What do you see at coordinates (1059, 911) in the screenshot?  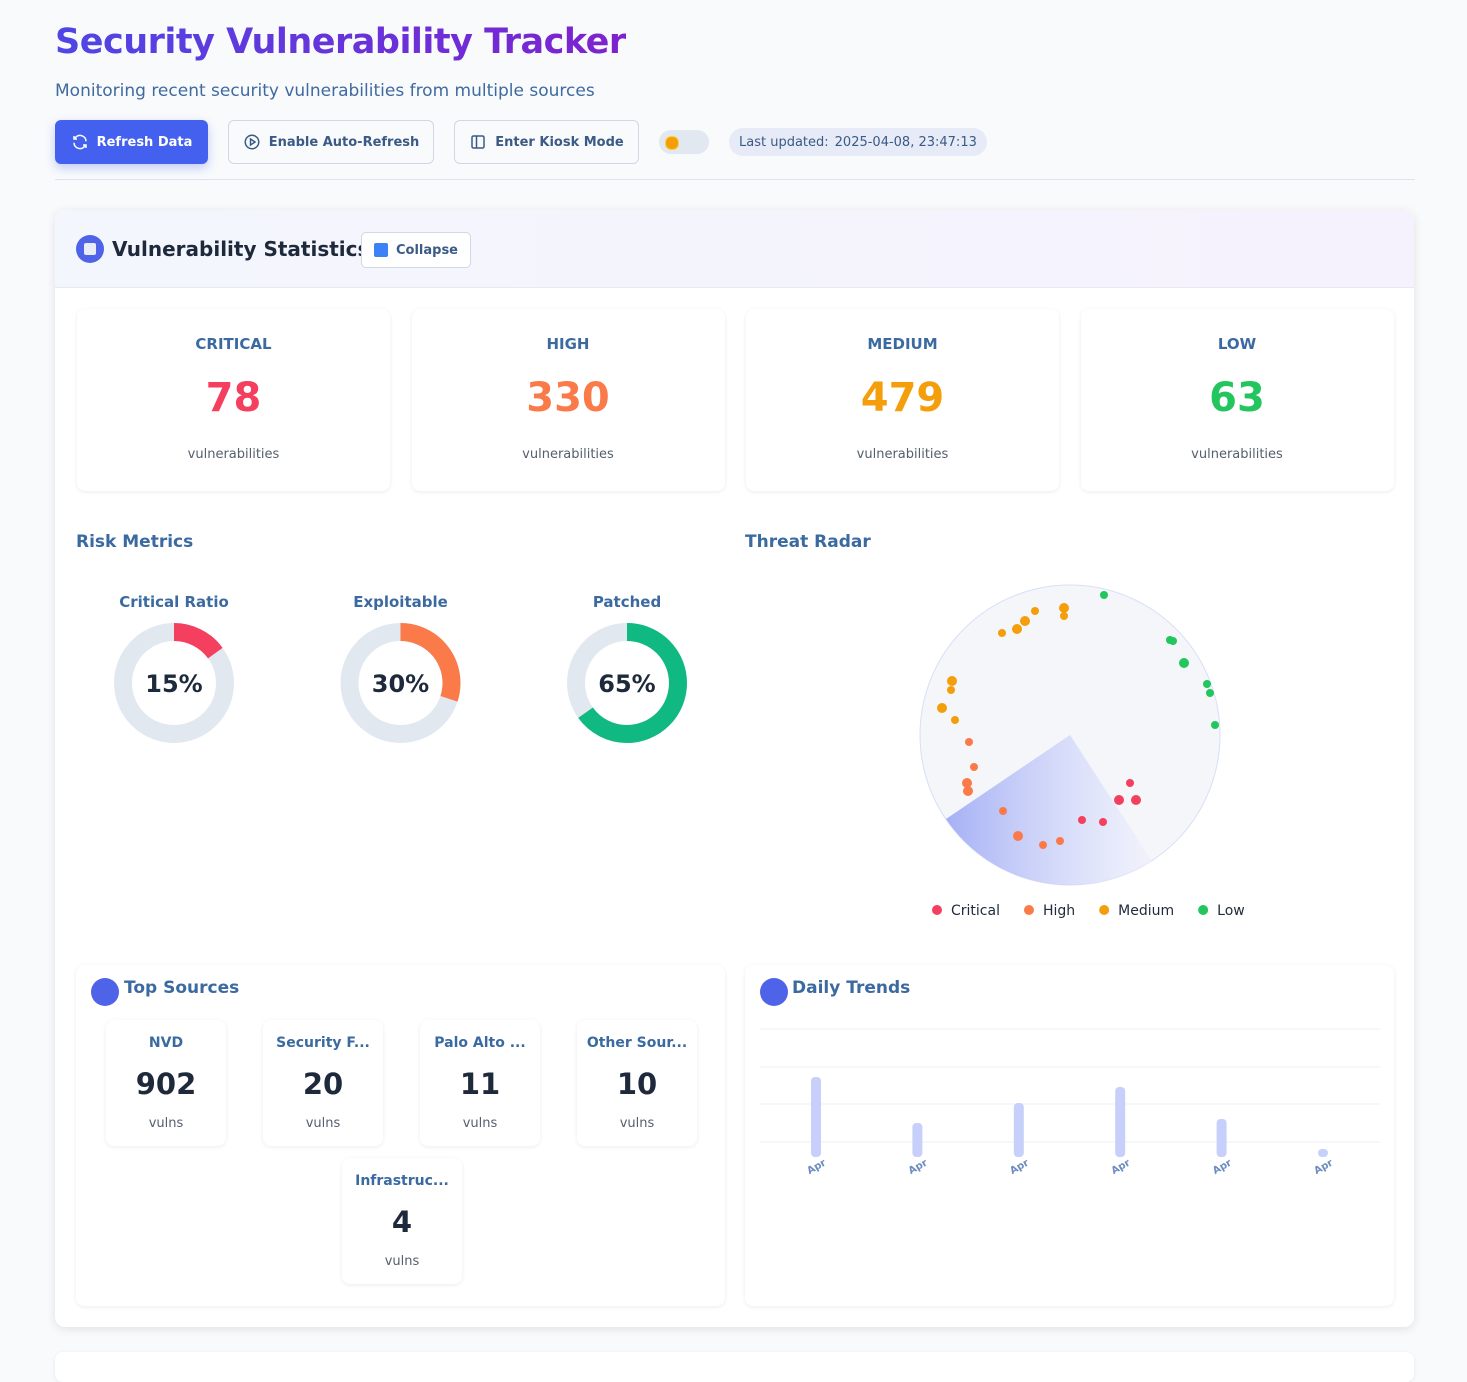 I see `legend-label: High` at bounding box center [1059, 911].